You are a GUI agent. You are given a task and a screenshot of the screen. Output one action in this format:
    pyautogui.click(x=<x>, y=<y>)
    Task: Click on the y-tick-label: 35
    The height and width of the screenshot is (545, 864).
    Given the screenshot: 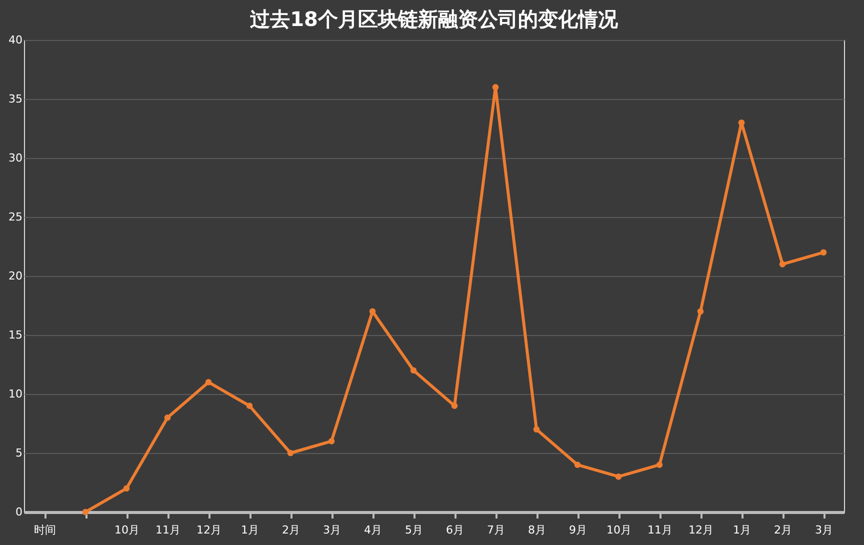 What is the action you would take?
    pyautogui.click(x=15, y=99)
    